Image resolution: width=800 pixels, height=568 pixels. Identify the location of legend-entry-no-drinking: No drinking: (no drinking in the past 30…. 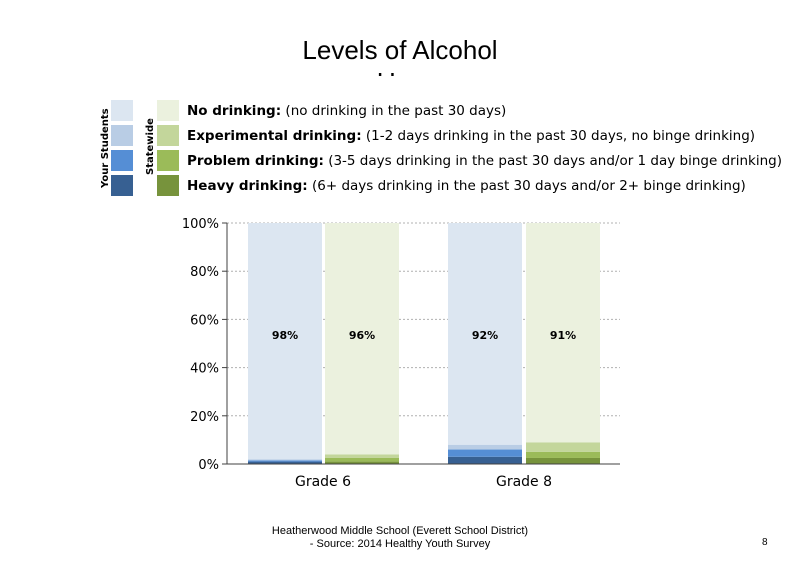
(346, 111).